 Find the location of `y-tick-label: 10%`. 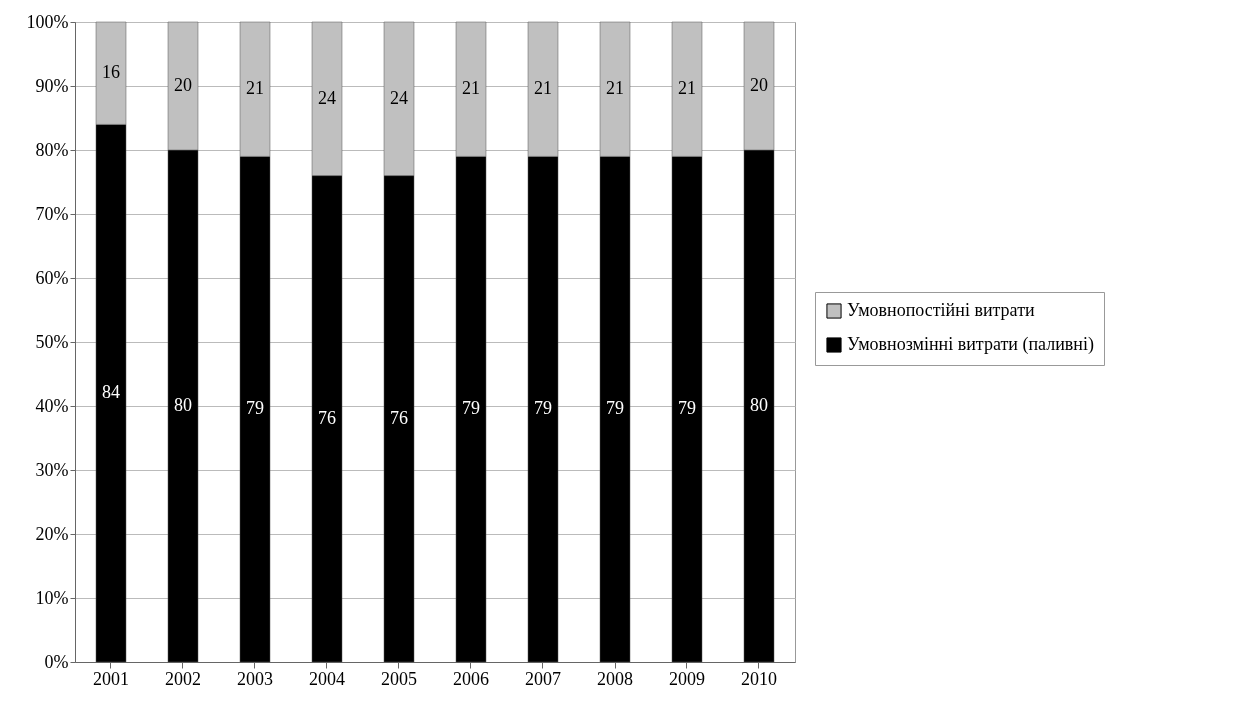

y-tick-label: 10% is located at coordinates (52, 597).